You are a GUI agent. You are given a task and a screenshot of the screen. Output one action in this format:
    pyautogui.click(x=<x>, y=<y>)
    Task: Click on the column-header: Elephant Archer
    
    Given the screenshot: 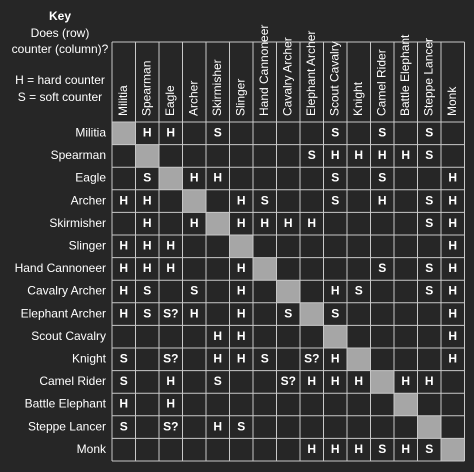 What is the action you would take?
    pyautogui.click(x=311, y=73)
    